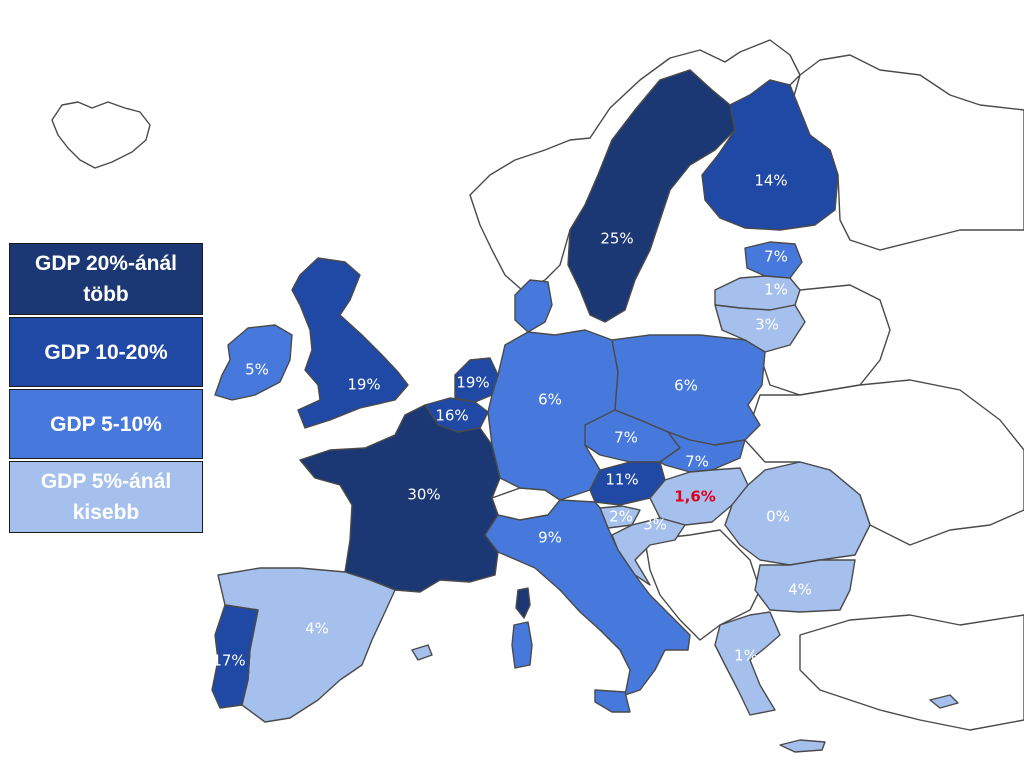 Image resolution: width=1024 pixels, height=771 pixels. What do you see at coordinates (550, 400) in the screenshot?
I see `value-label-germany: 6%` at bounding box center [550, 400].